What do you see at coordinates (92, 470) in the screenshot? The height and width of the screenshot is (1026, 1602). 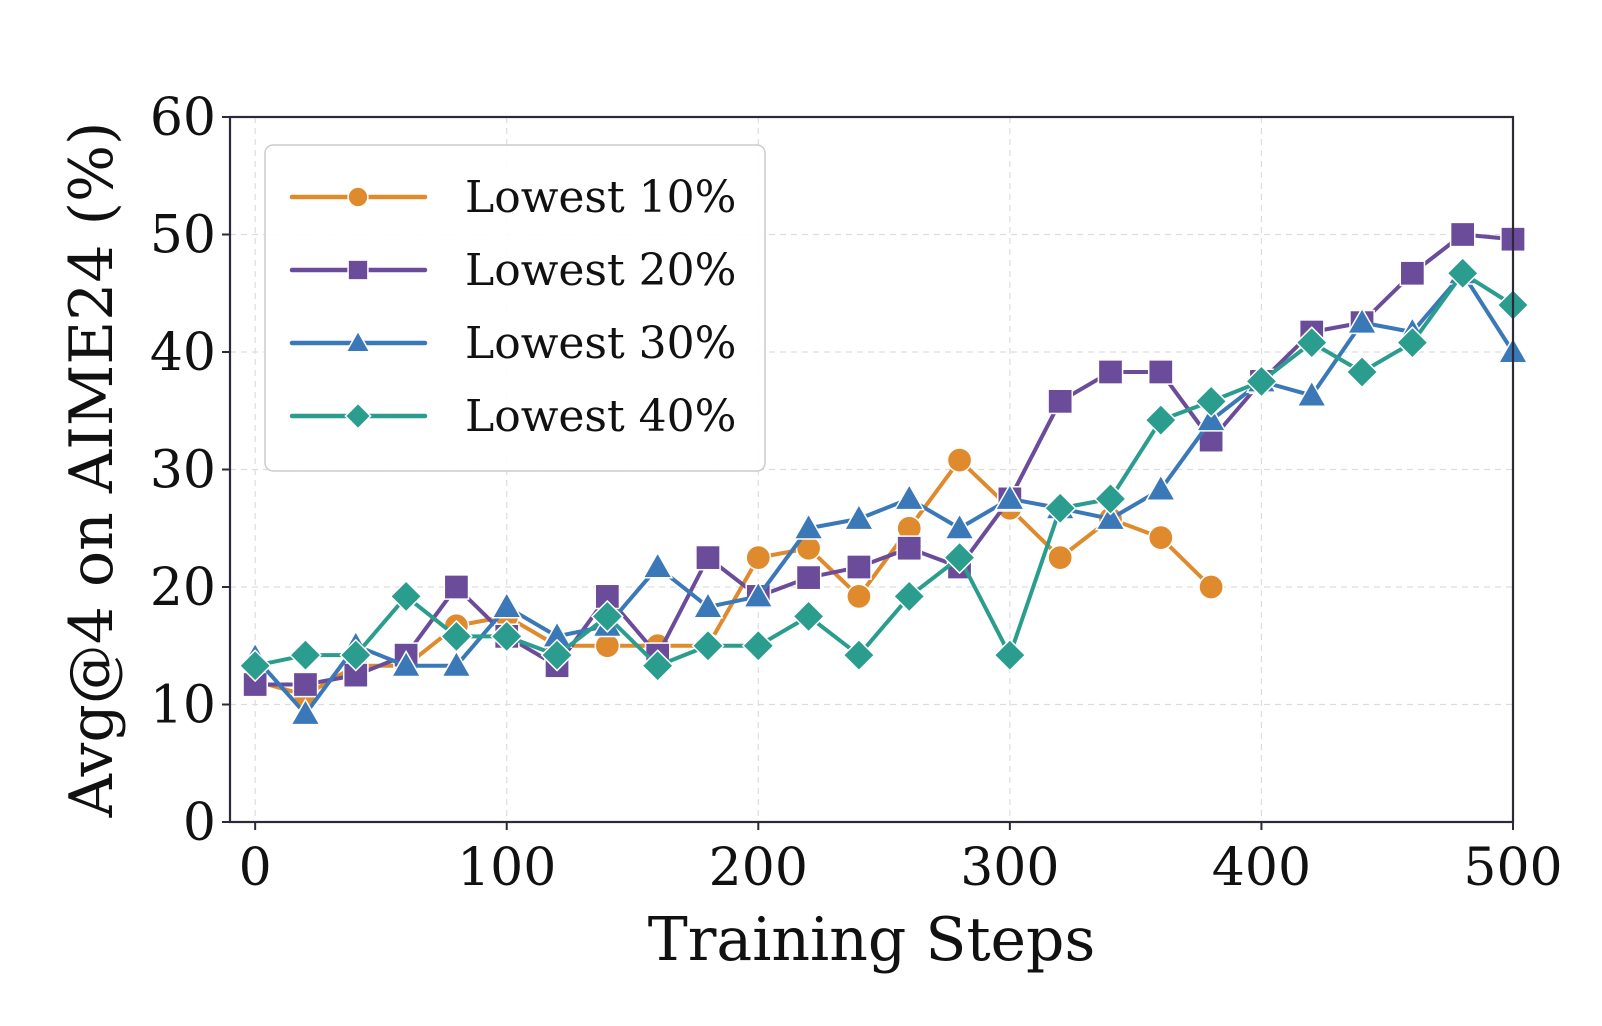 I see `y-axis-title: Avg@4 on AIME24 (%)` at bounding box center [92, 470].